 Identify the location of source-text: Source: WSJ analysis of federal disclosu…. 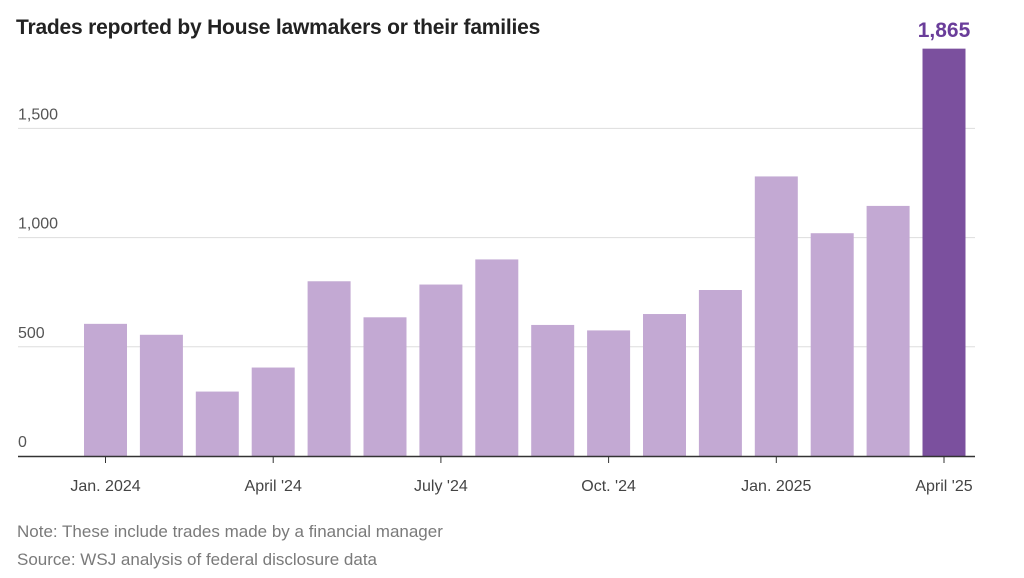
(197, 559).